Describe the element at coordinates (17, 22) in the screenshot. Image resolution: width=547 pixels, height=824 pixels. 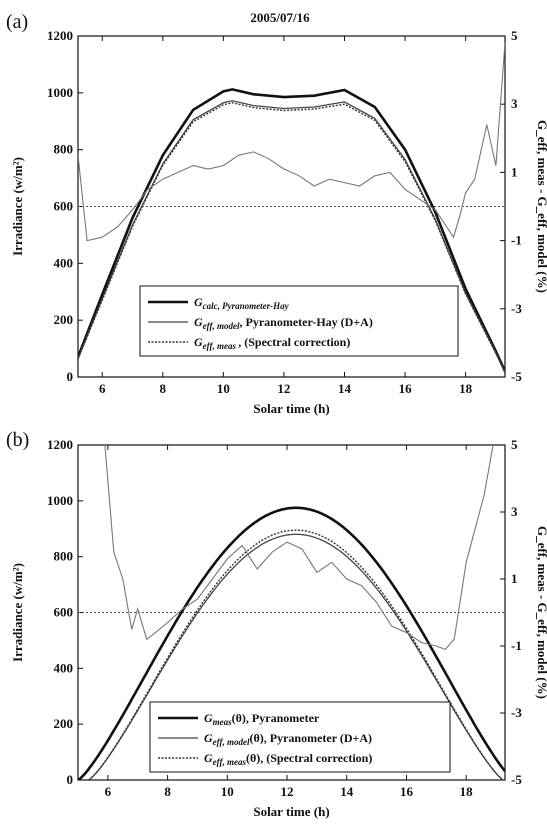
I see `panel-label: (a)` at that location.